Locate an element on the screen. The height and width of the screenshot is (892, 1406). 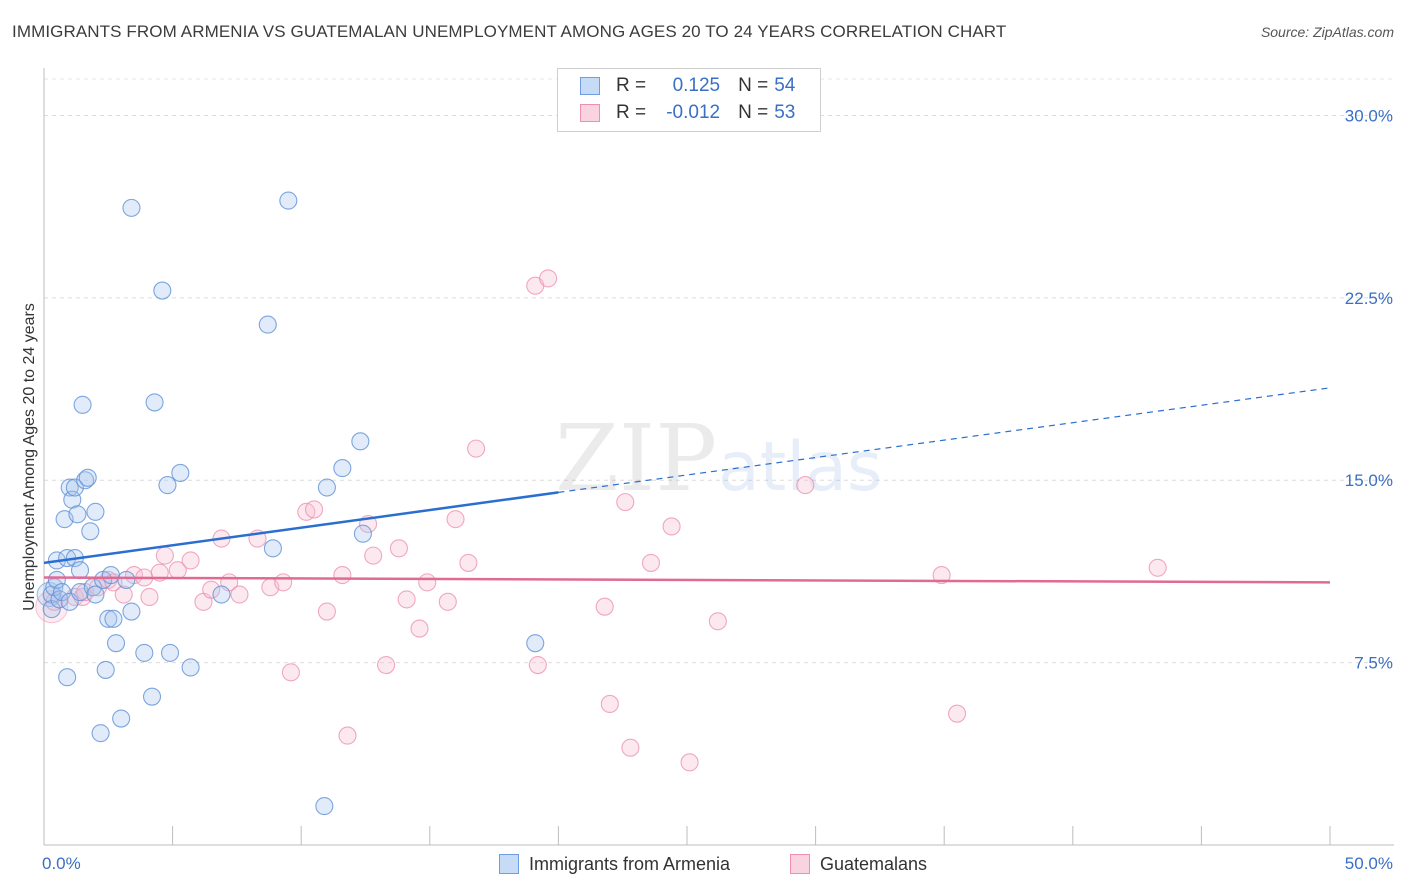
source-label: Source: ZipAtlas.com is located at coordinates (1327, 32).